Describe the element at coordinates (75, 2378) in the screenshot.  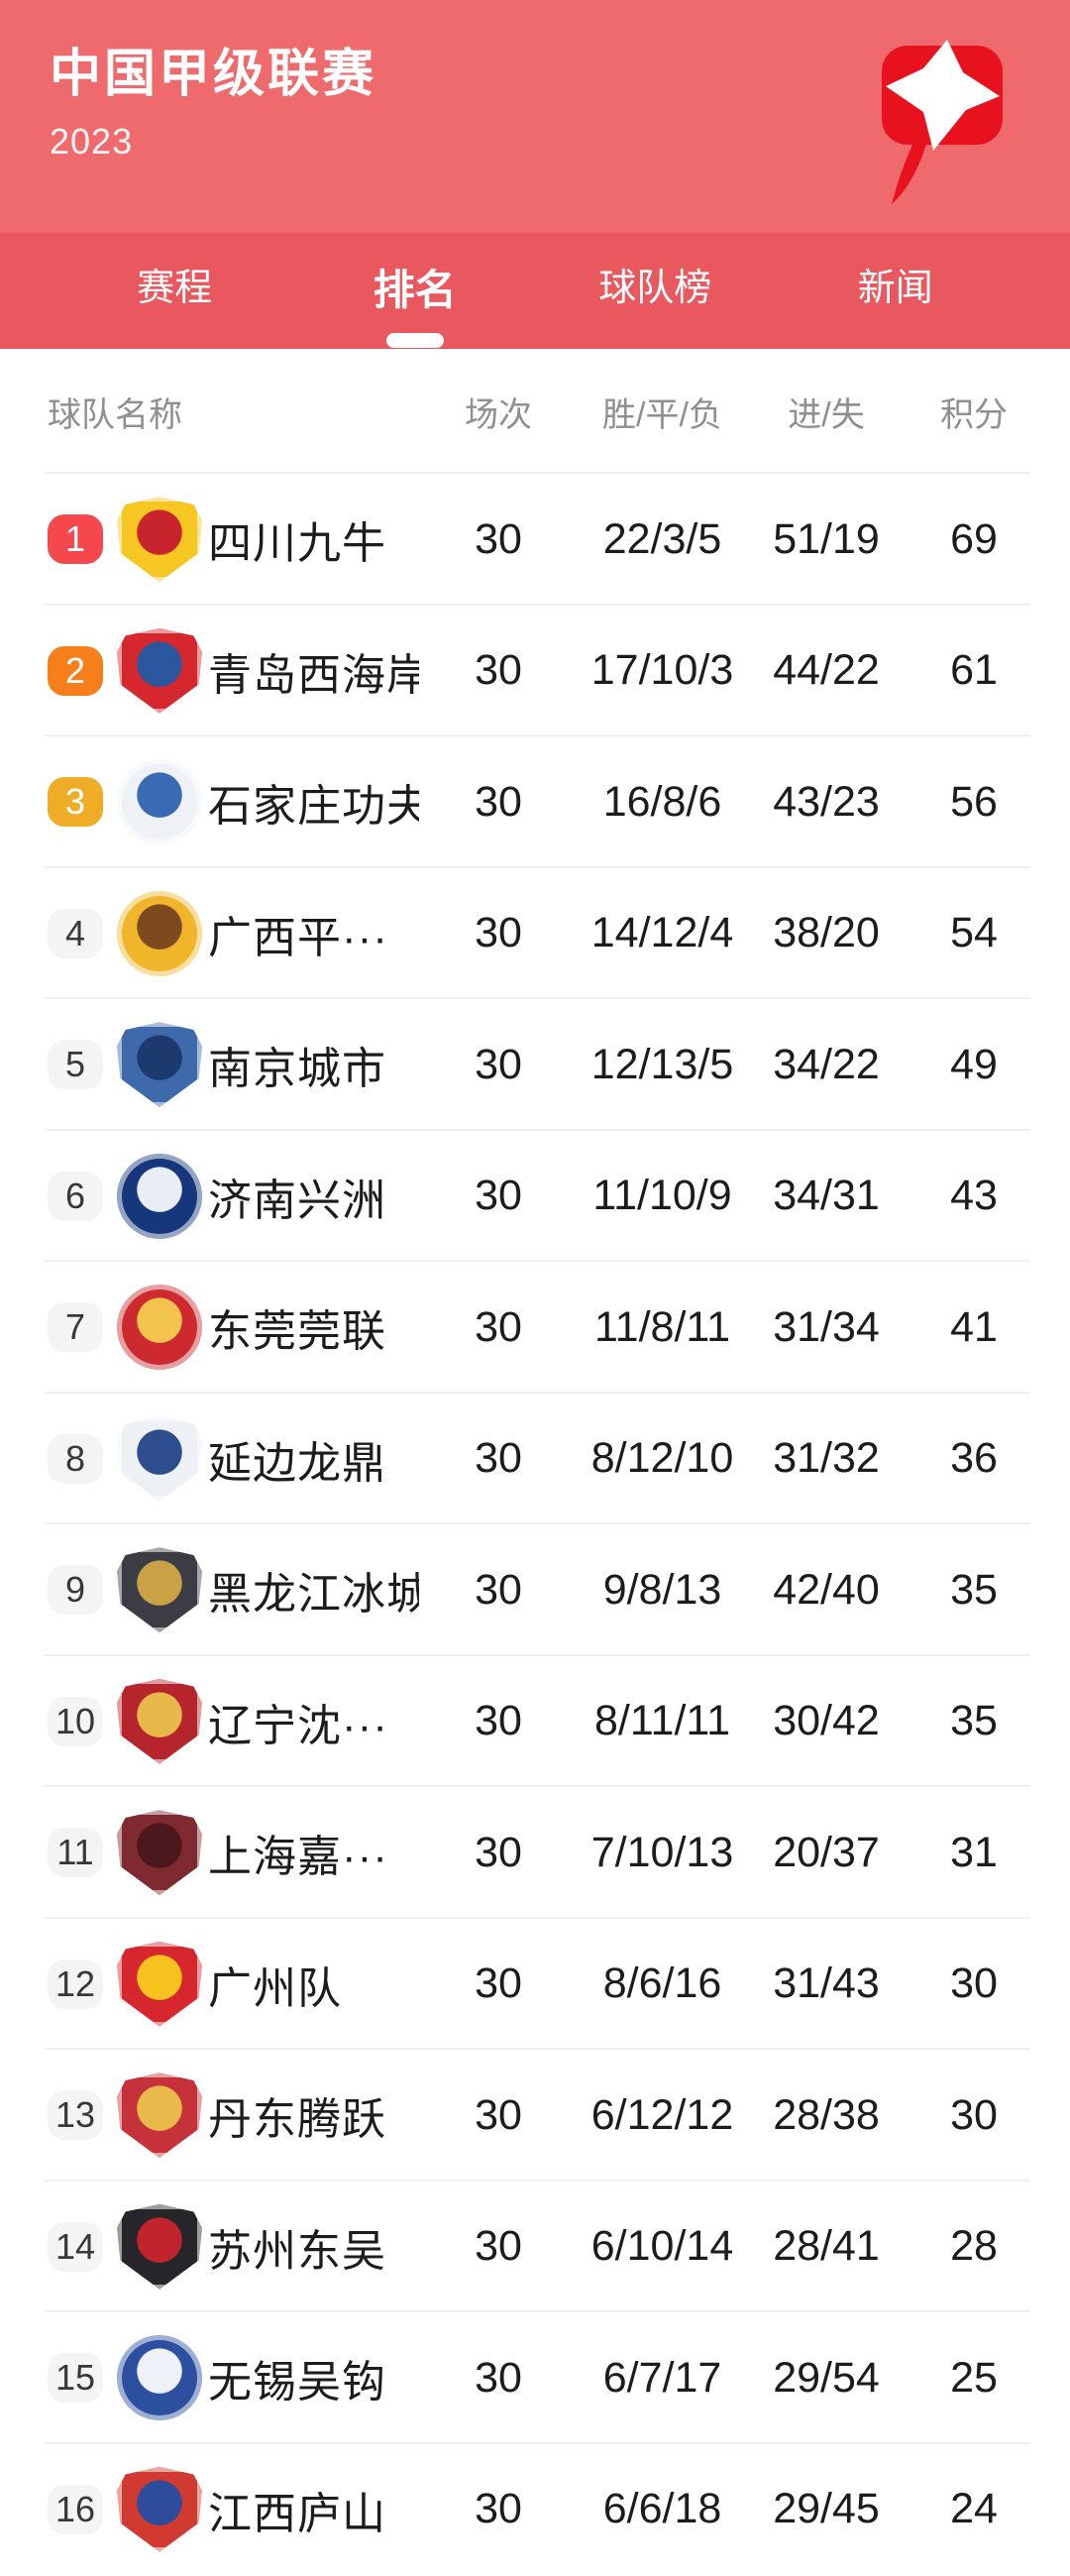
I see `rank-badge: 15` at that location.